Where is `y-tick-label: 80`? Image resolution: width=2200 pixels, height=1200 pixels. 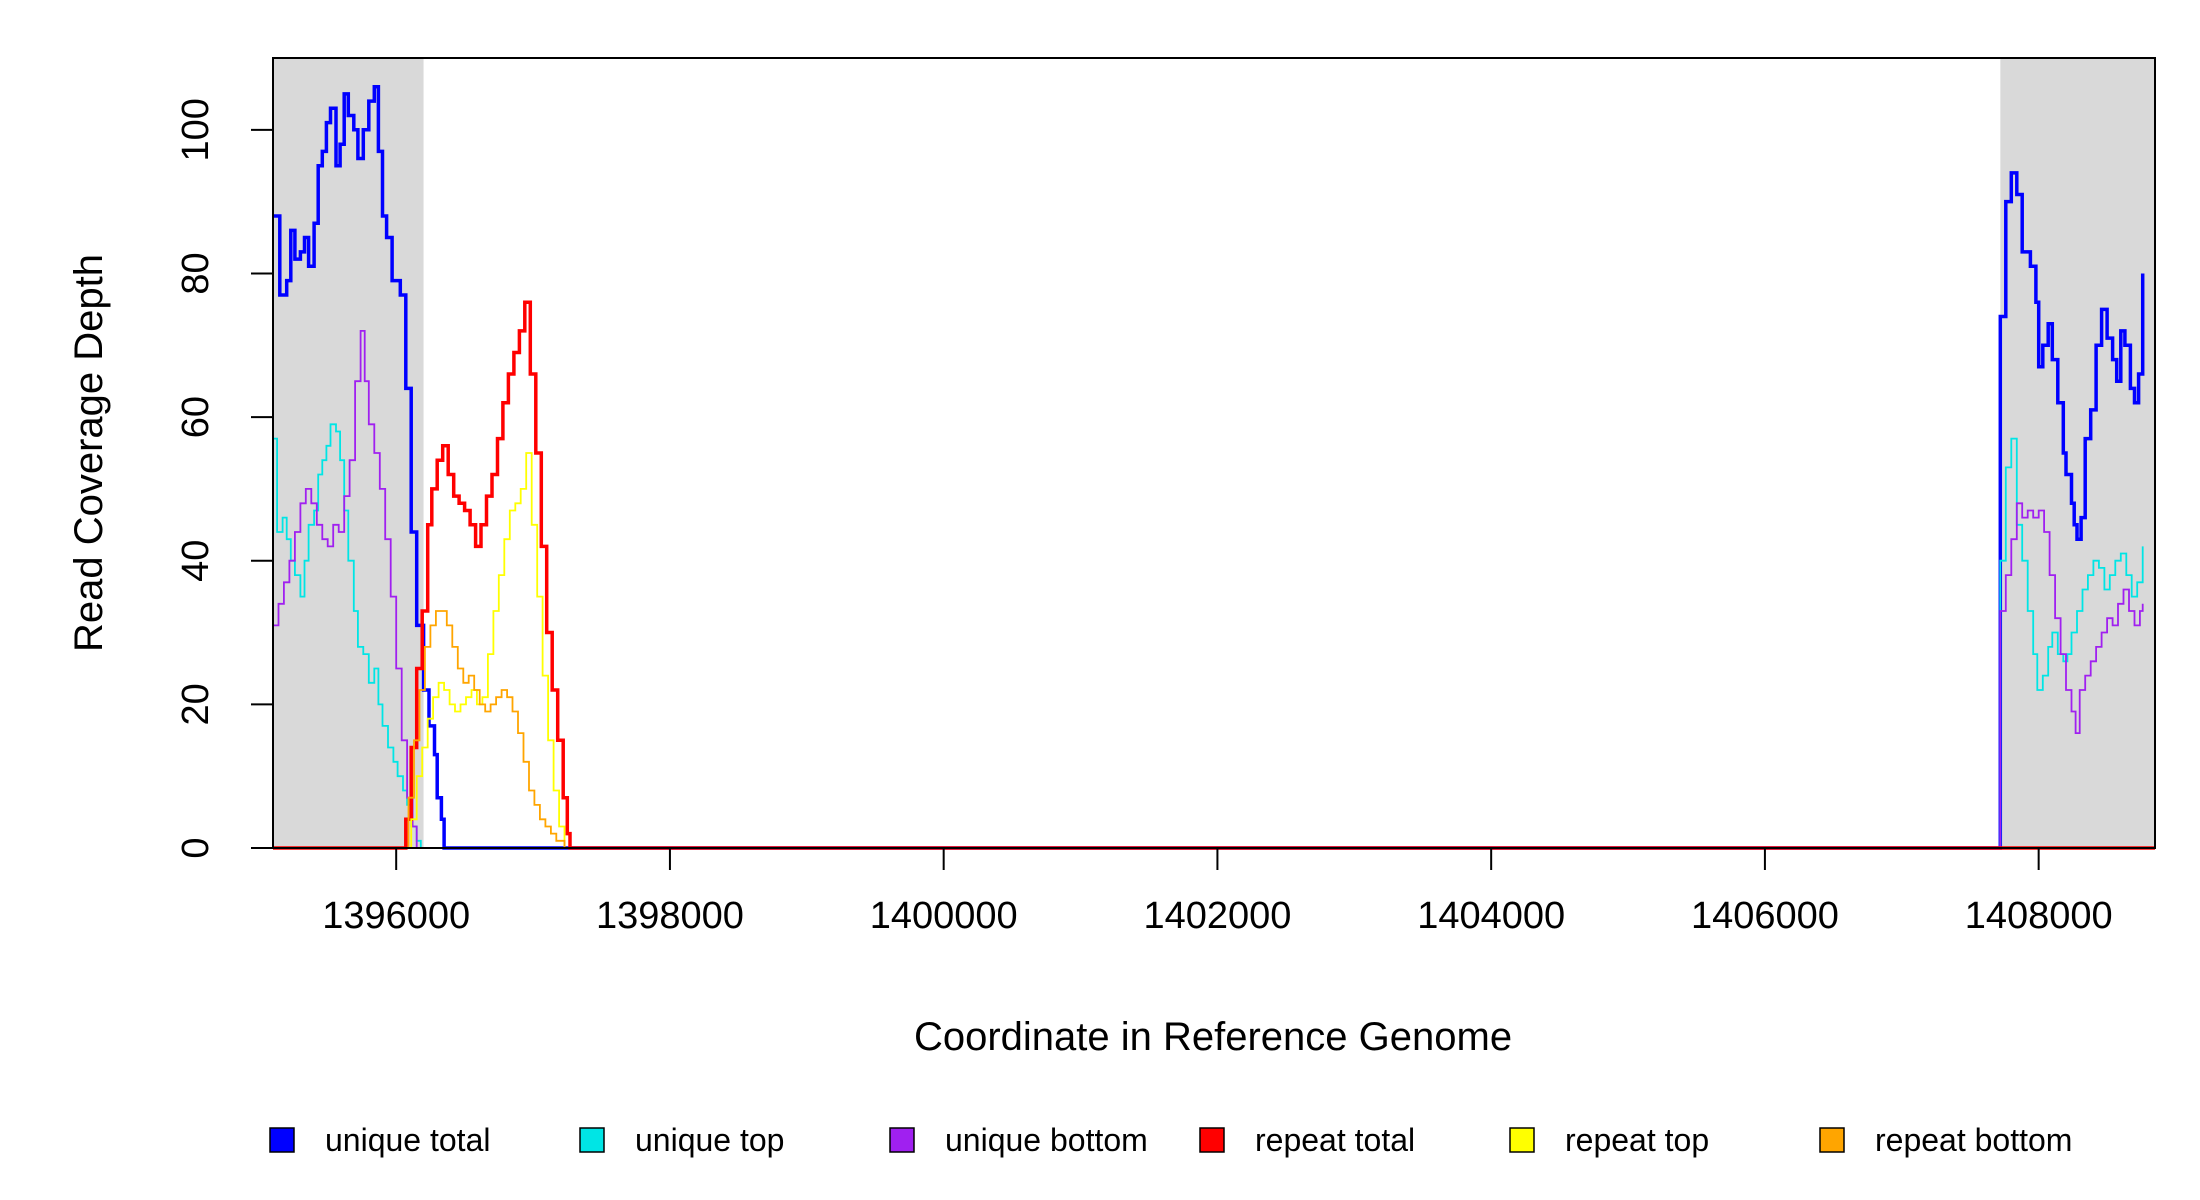
y-tick-label: 80 is located at coordinates (196, 273).